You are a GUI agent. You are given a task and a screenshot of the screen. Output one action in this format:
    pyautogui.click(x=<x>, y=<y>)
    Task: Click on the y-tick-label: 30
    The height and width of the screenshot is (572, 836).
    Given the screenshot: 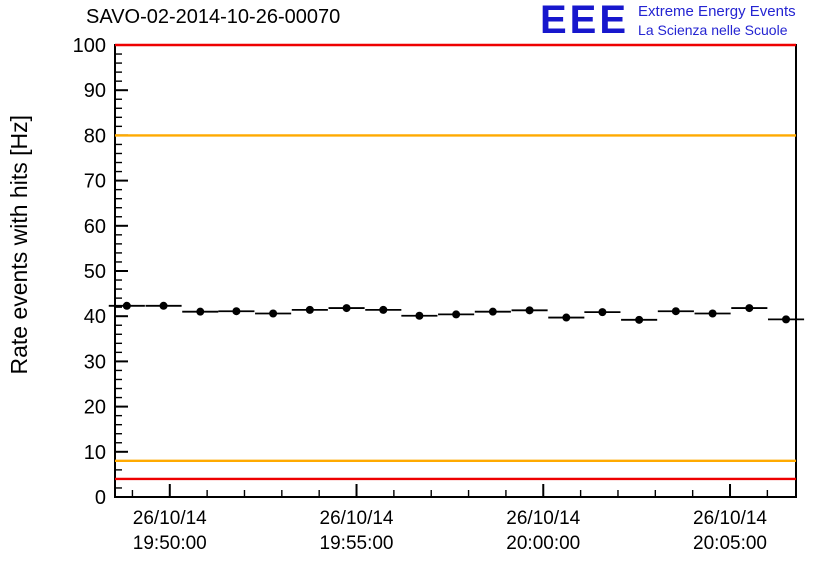 What is the action you would take?
    pyautogui.click(x=95, y=362)
    